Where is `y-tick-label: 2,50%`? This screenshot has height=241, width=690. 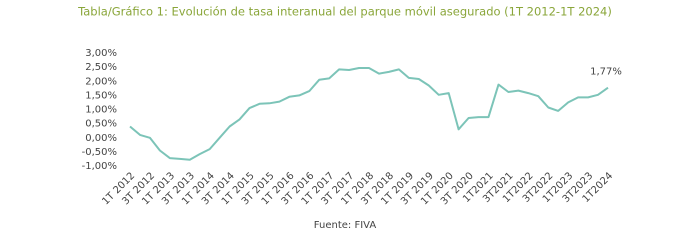 y-tick-label: 2,50% is located at coordinates (101, 67).